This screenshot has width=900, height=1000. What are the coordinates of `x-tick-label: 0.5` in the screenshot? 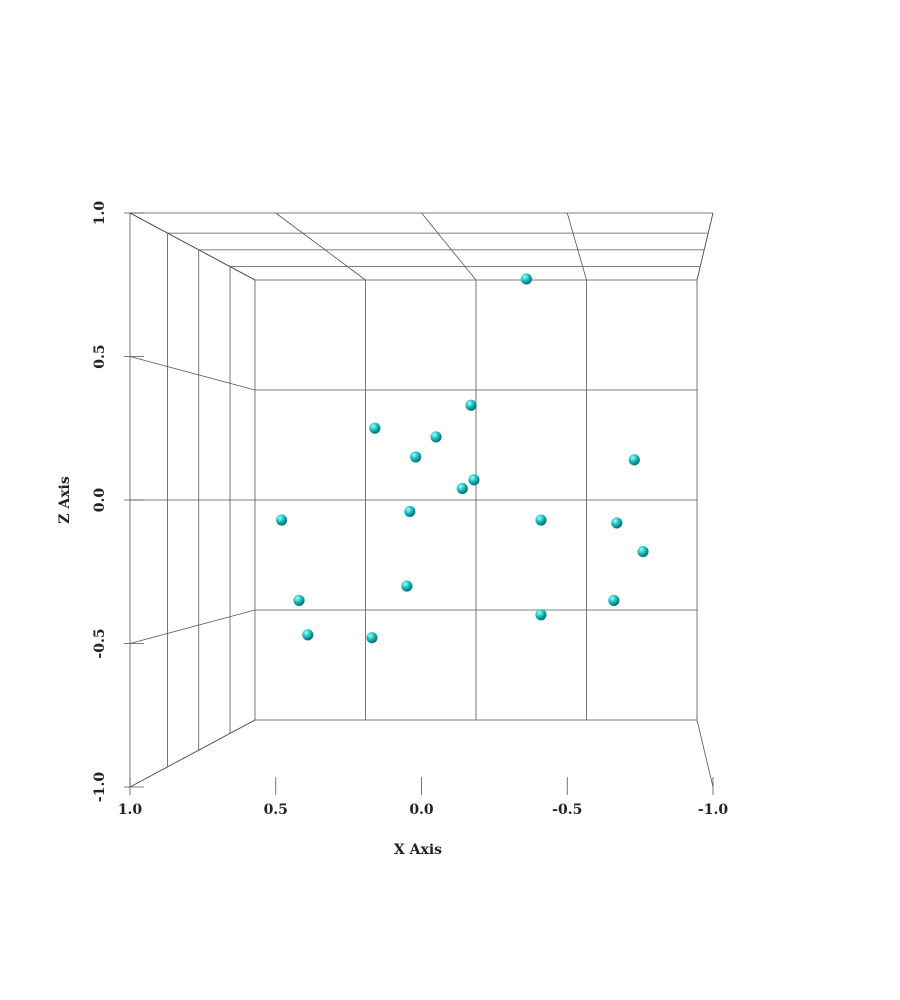 It's located at (276, 810).